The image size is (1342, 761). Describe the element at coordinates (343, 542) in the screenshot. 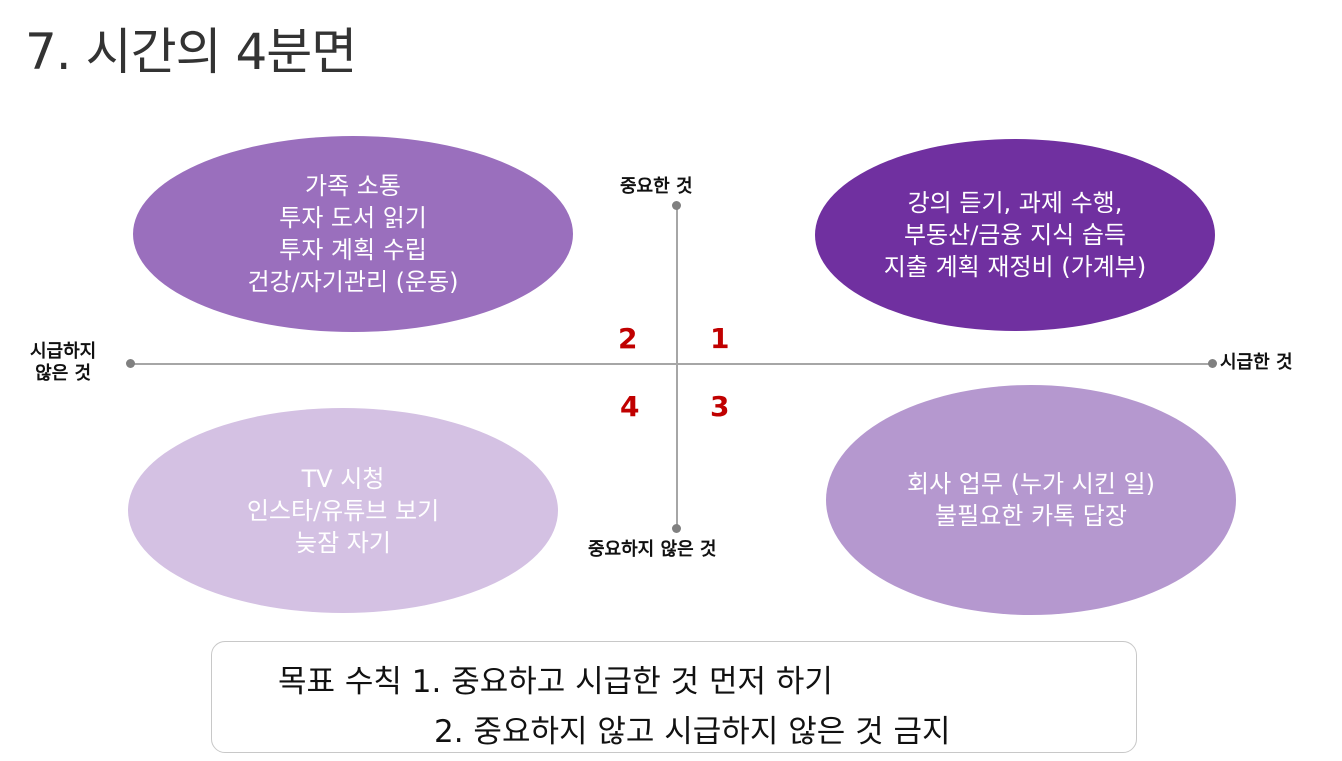

I see `ellipse-text: 늦잠 자기` at that location.